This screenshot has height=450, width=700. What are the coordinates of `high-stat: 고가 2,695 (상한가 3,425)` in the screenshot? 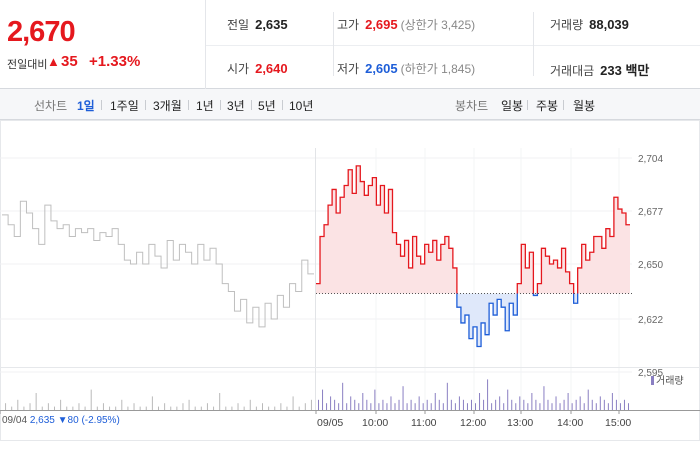 It's located at (406, 24).